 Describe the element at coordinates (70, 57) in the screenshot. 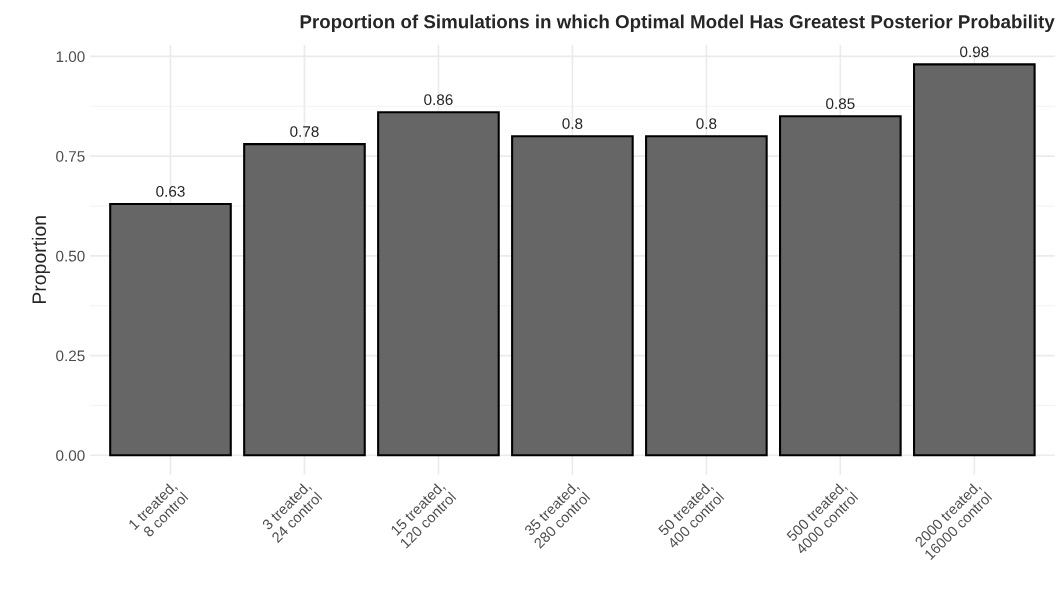

I see `y-tick-label: 1.00` at that location.